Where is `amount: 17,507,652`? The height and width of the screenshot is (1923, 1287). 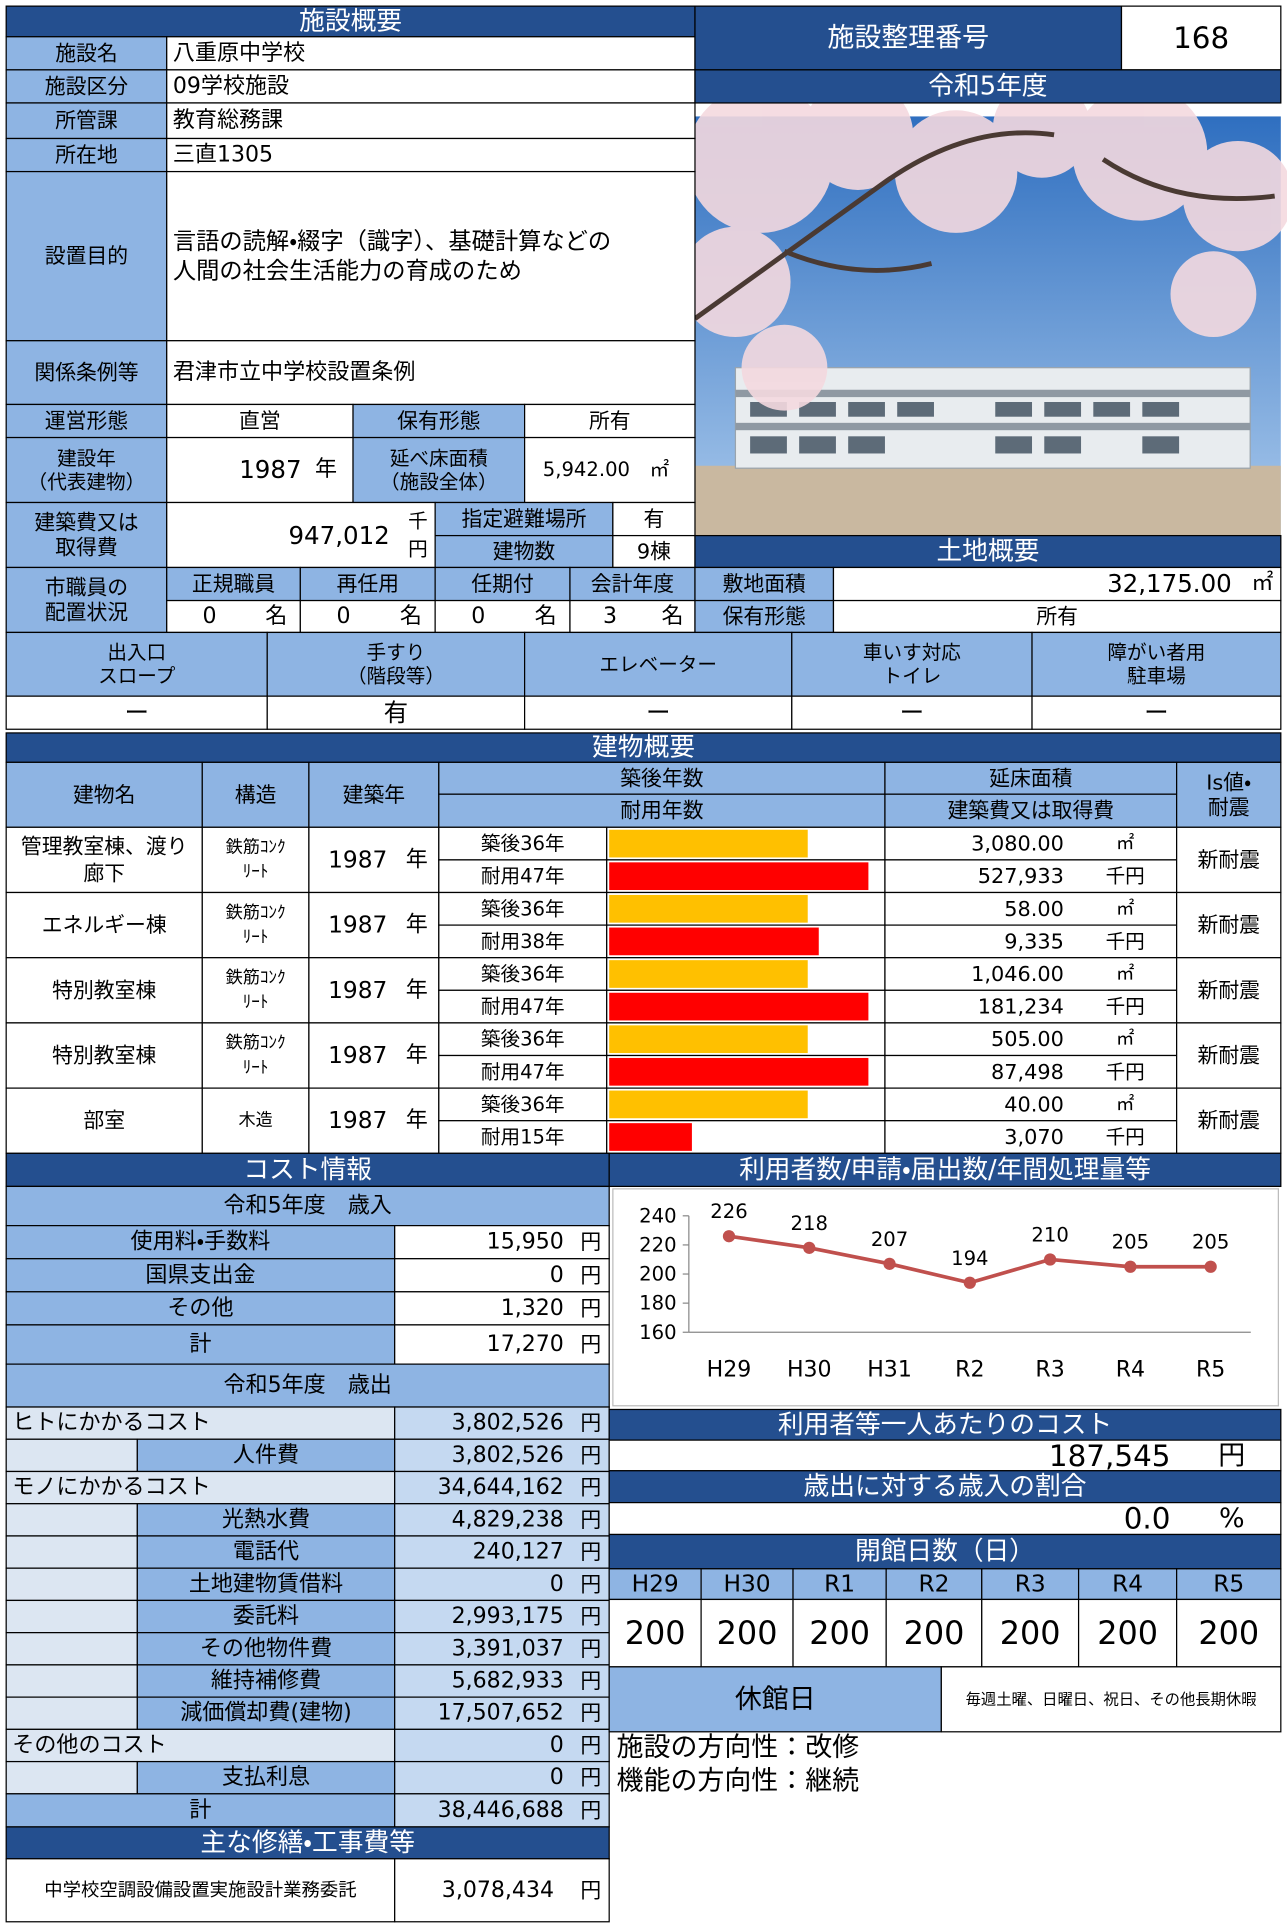
amount: 17,507,652 is located at coordinates (501, 1713).